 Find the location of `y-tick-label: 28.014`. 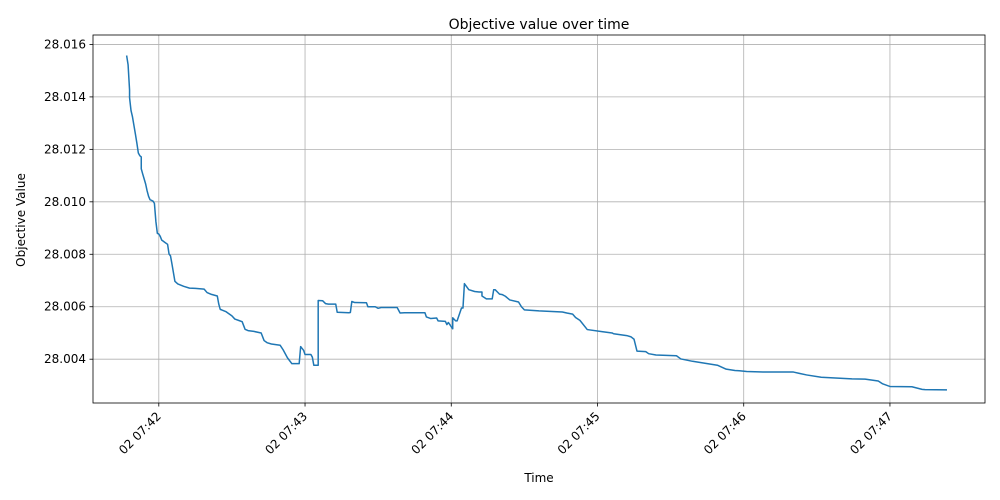

y-tick-label: 28.014 is located at coordinates (65, 97).